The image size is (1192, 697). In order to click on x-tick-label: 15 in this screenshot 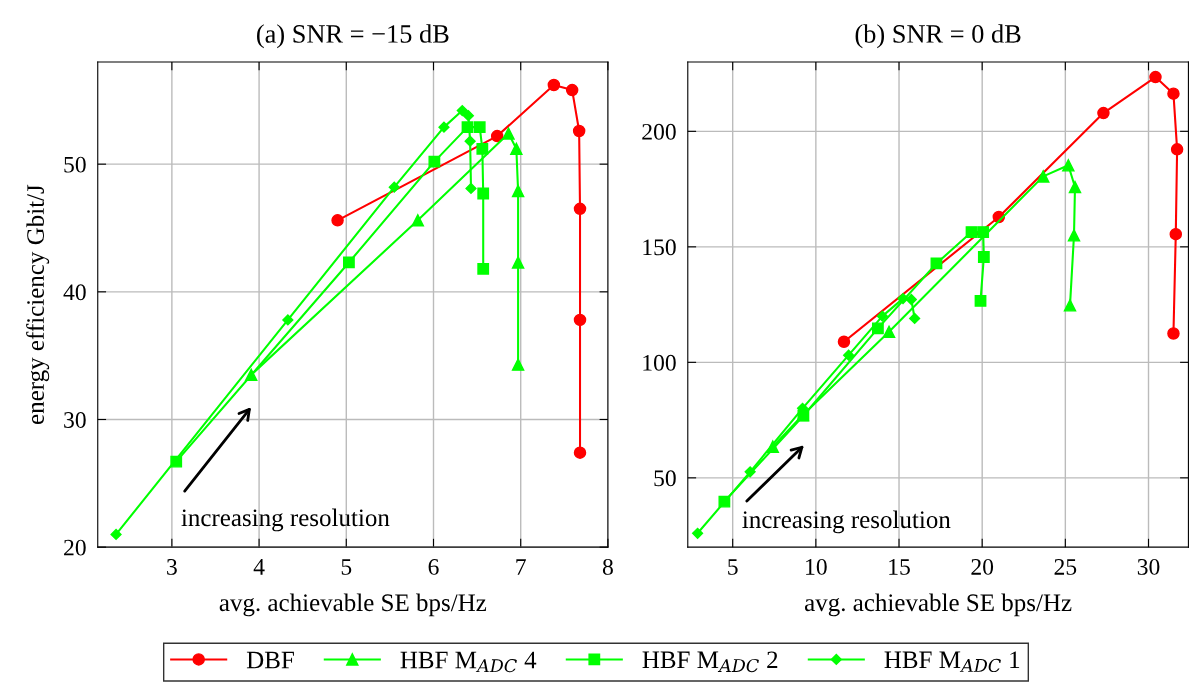, I will do `click(899, 567)`.